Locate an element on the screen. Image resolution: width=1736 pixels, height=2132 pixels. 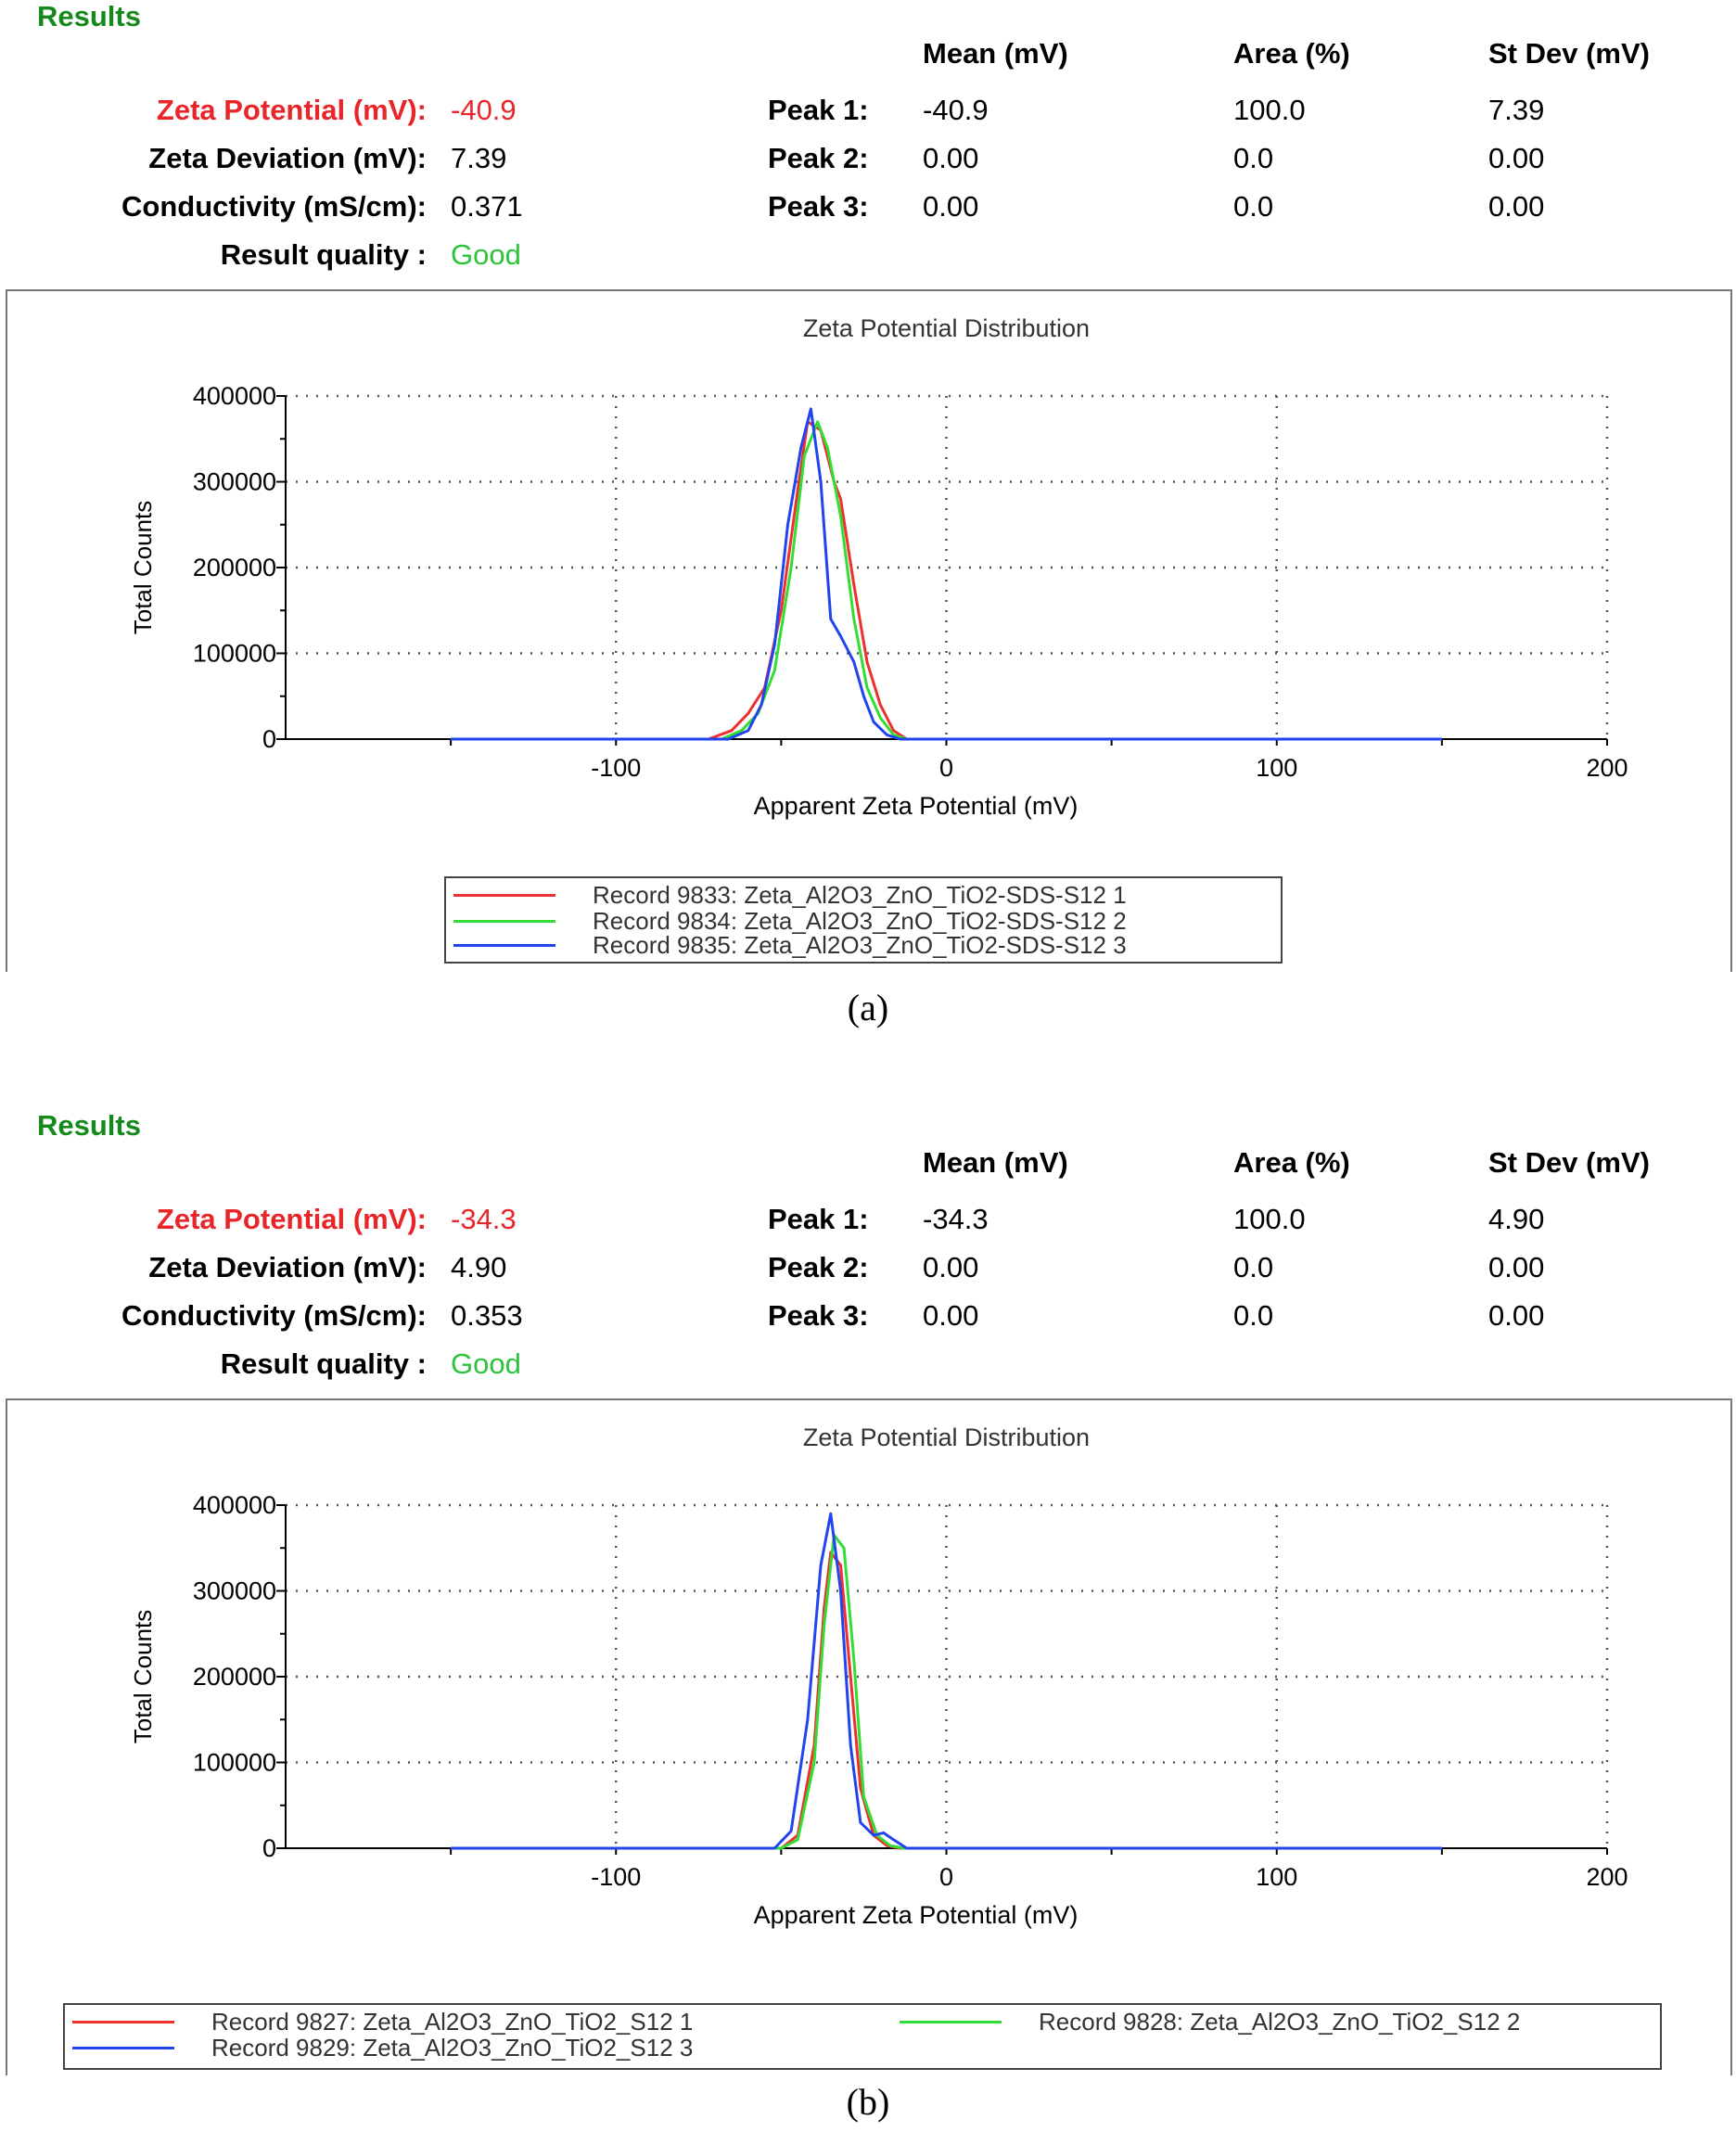
zeta-deviation-value: 4.90 is located at coordinates (479, 1267).